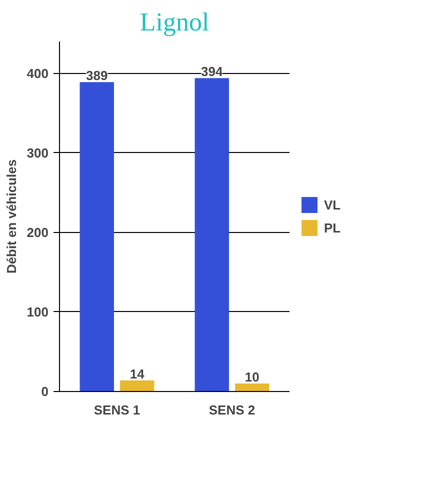 This screenshot has height=477, width=446. I want to click on legend-label: VL, so click(333, 204).